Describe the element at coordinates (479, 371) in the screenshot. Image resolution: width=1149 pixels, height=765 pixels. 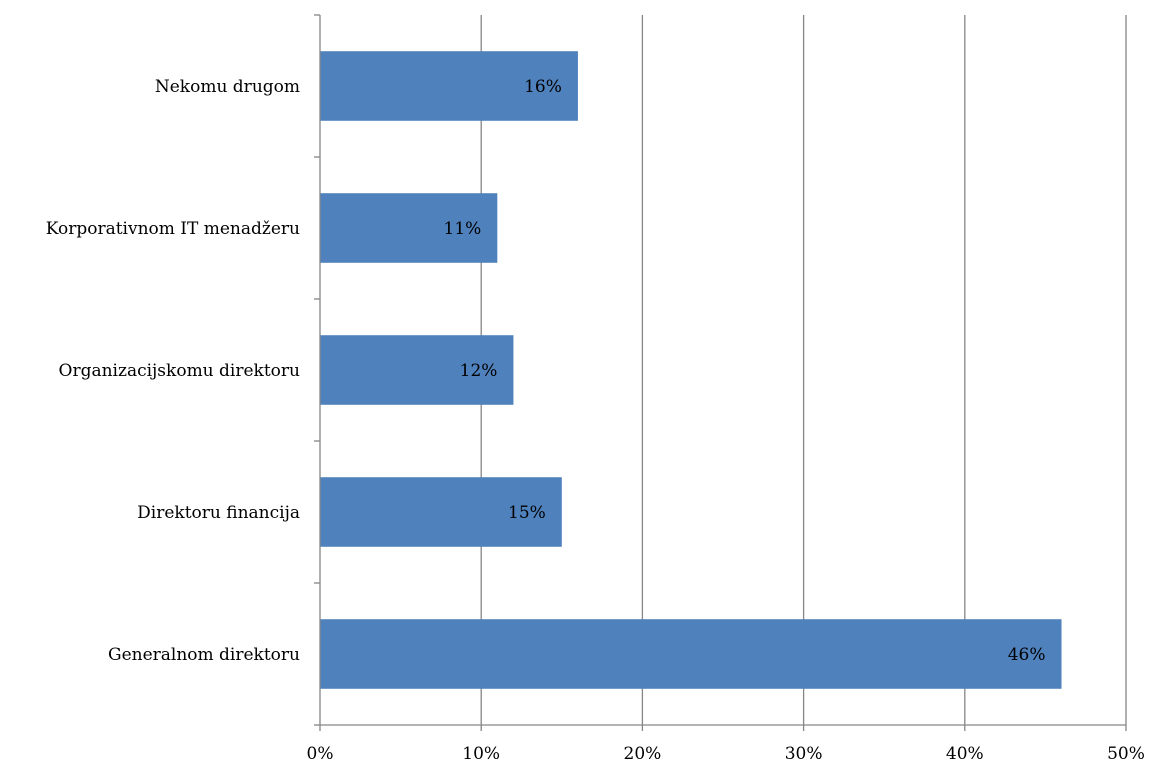
I see `data-label: 12%` at that location.